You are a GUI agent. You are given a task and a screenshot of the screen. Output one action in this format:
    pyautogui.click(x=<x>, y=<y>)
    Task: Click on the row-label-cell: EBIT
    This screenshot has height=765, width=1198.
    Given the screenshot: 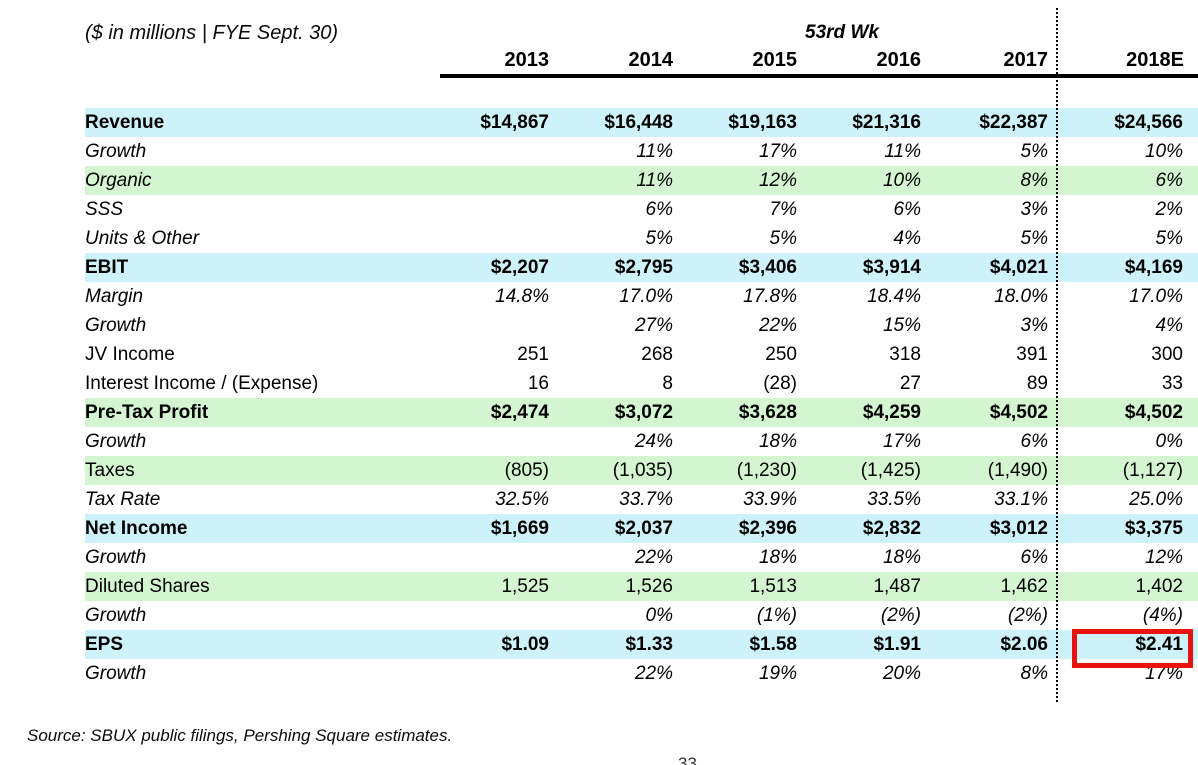 What is the action you would take?
    pyautogui.click(x=107, y=267)
    